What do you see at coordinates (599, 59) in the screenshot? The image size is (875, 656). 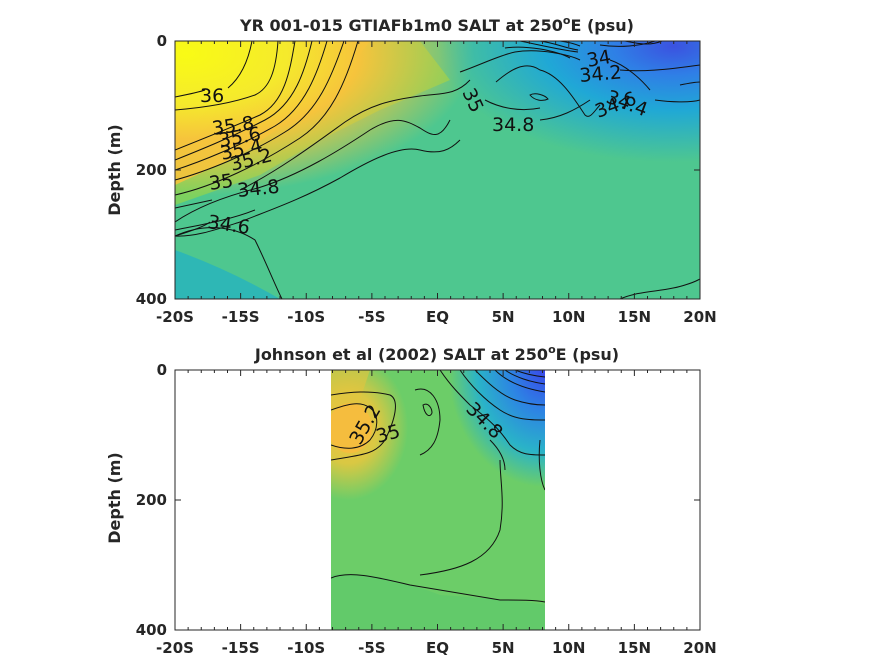 I see `contour-label: 34` at bounding box center [599, 59].